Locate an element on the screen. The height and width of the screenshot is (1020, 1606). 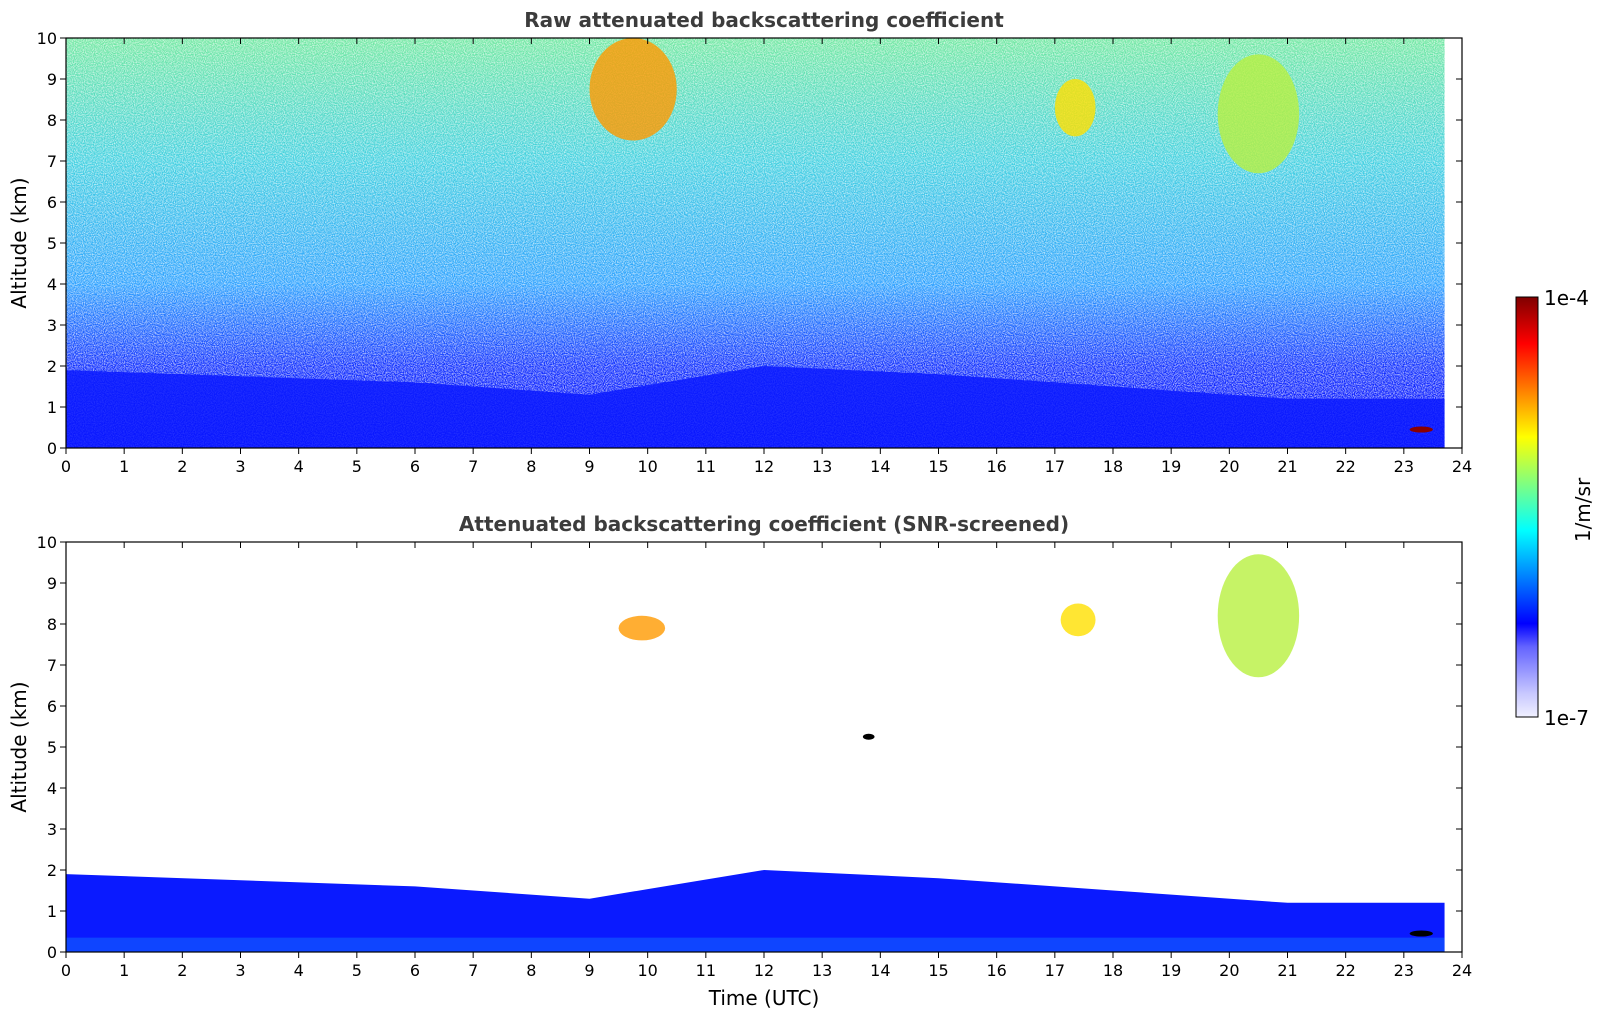
colorbar: 1e-4 1e-7 1/m/sr is located at coordinates (1555, 508).